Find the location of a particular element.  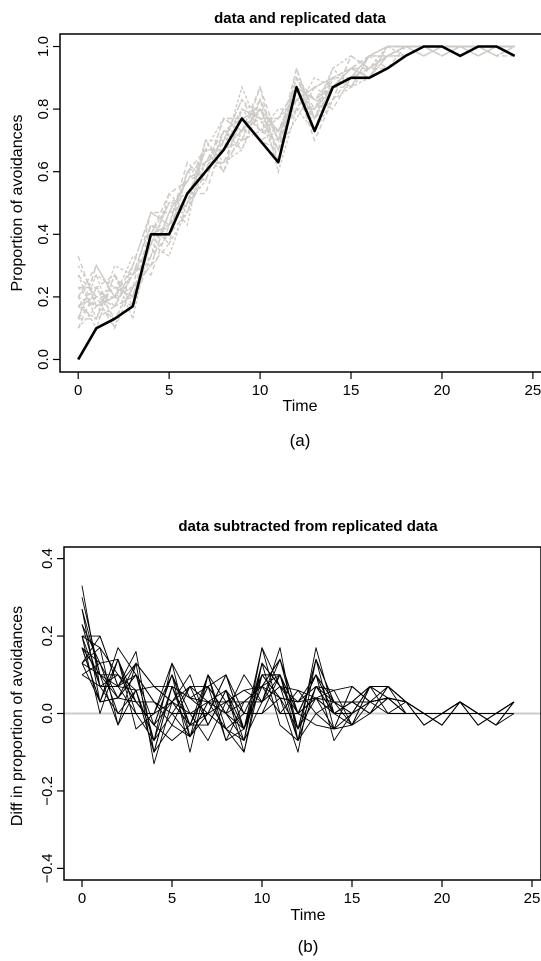

x-tick-label-b: 15 is located at coordinates (352, 898).